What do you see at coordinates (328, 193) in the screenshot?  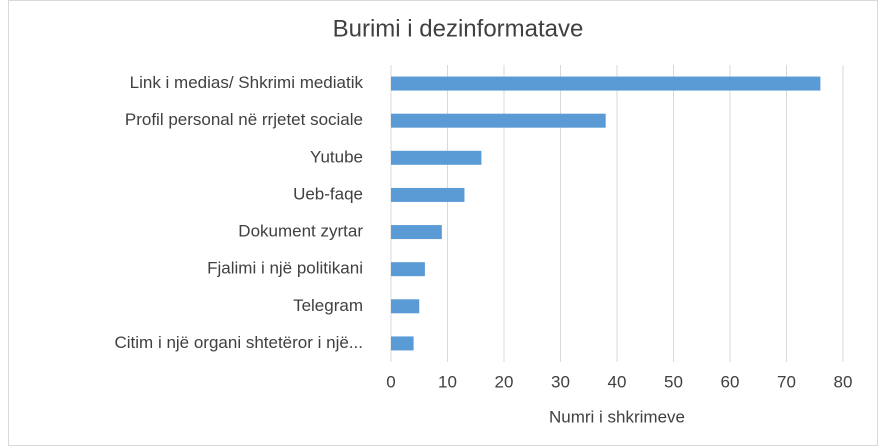 I see `y-tick-label: Ueb-faqe` at bounding box center [328, 193].